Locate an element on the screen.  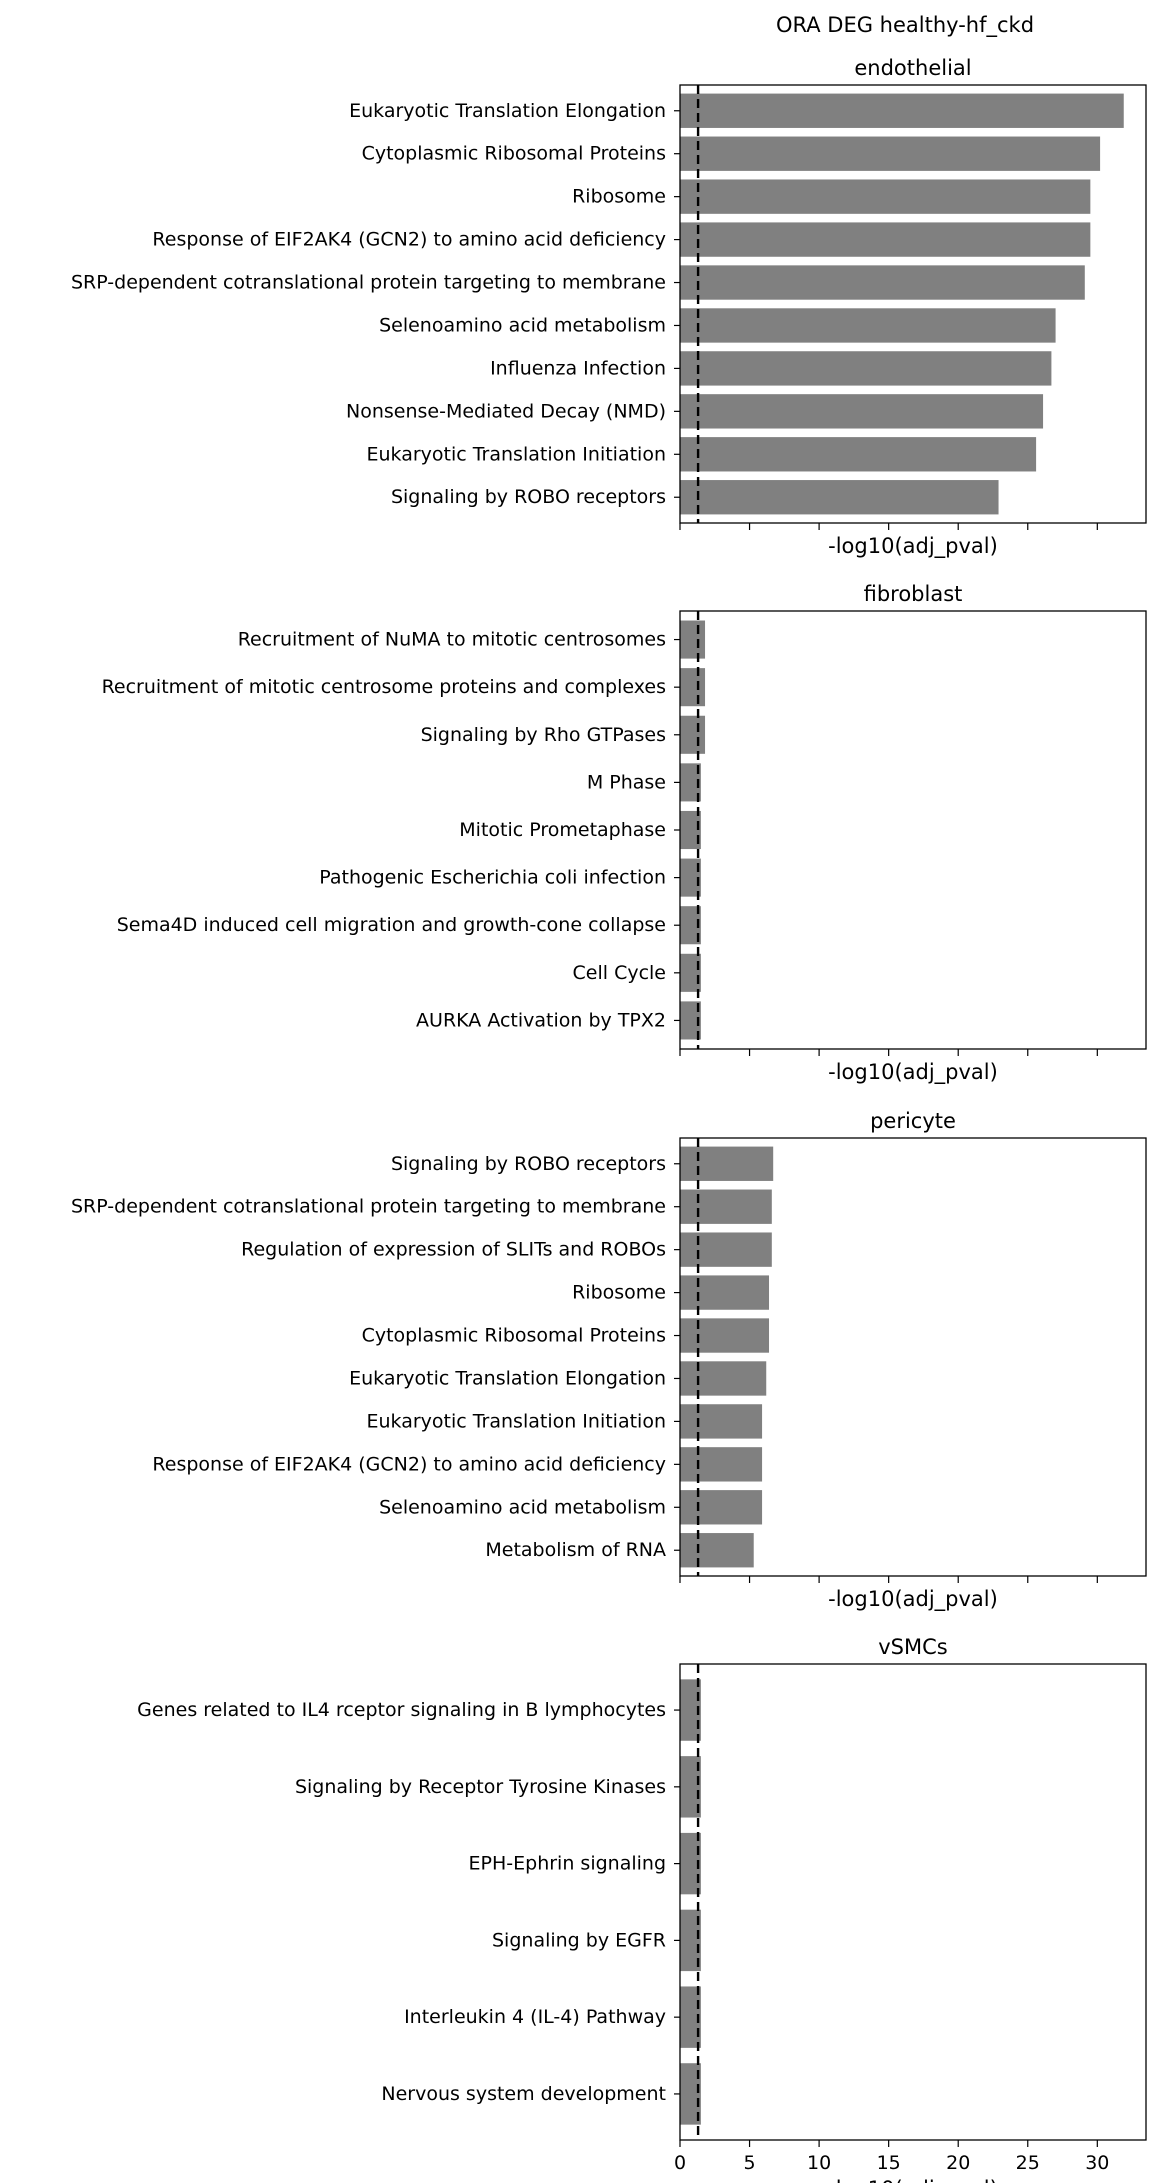
panel-title: endothelial is located at coordinates (912, 68).